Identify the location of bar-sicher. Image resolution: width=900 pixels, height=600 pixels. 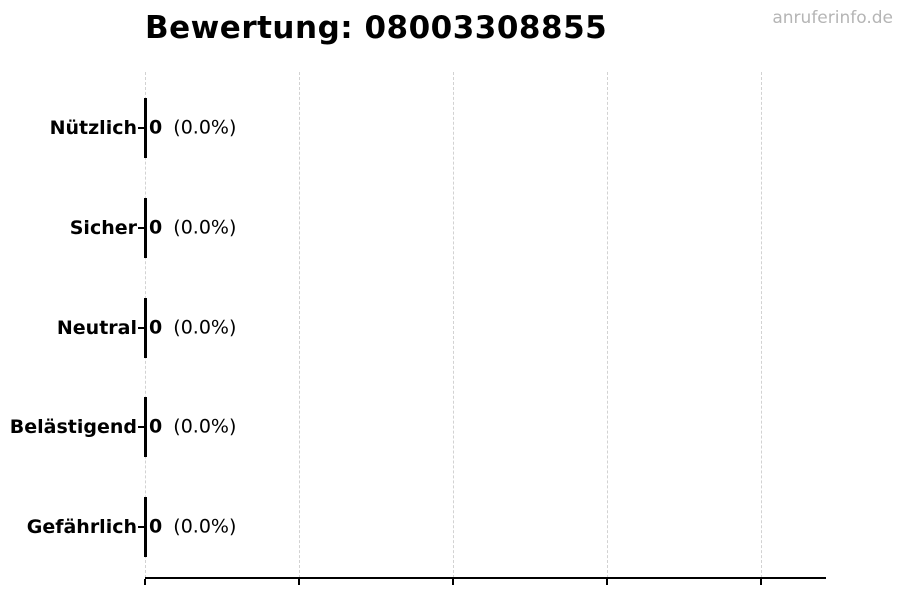
(145, 228).